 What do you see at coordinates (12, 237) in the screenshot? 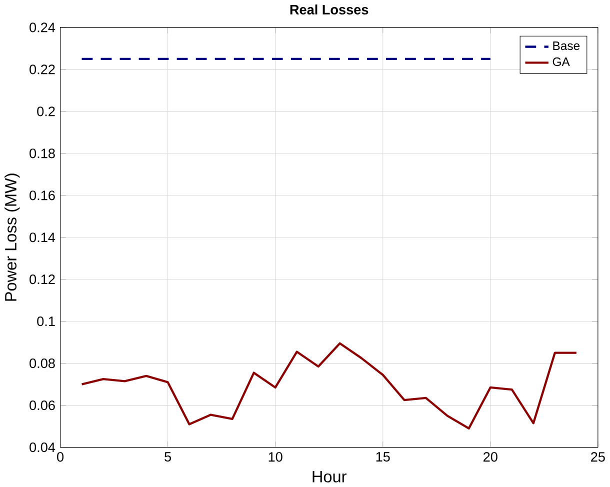
I see `y-axis-title: Power Loss (MW)` at bounding box center [12, 237].